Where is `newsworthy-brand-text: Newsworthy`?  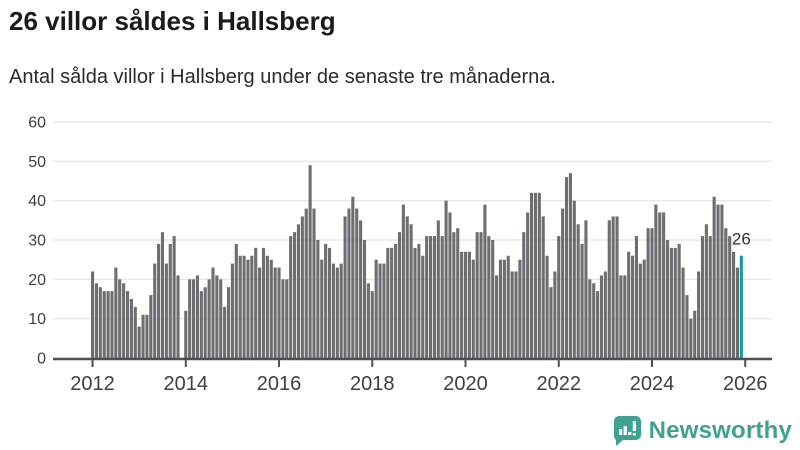
newsworthy-brand-text: Newsworthy is located at coordinates (720, 430).